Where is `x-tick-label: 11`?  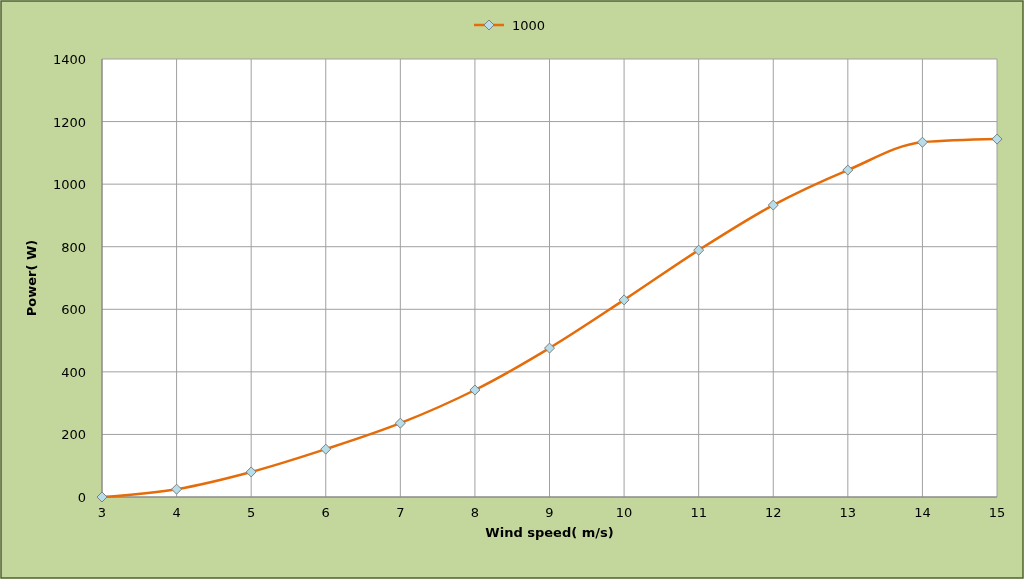 x-tick-label: 11 is located at coordinates (698, 512).